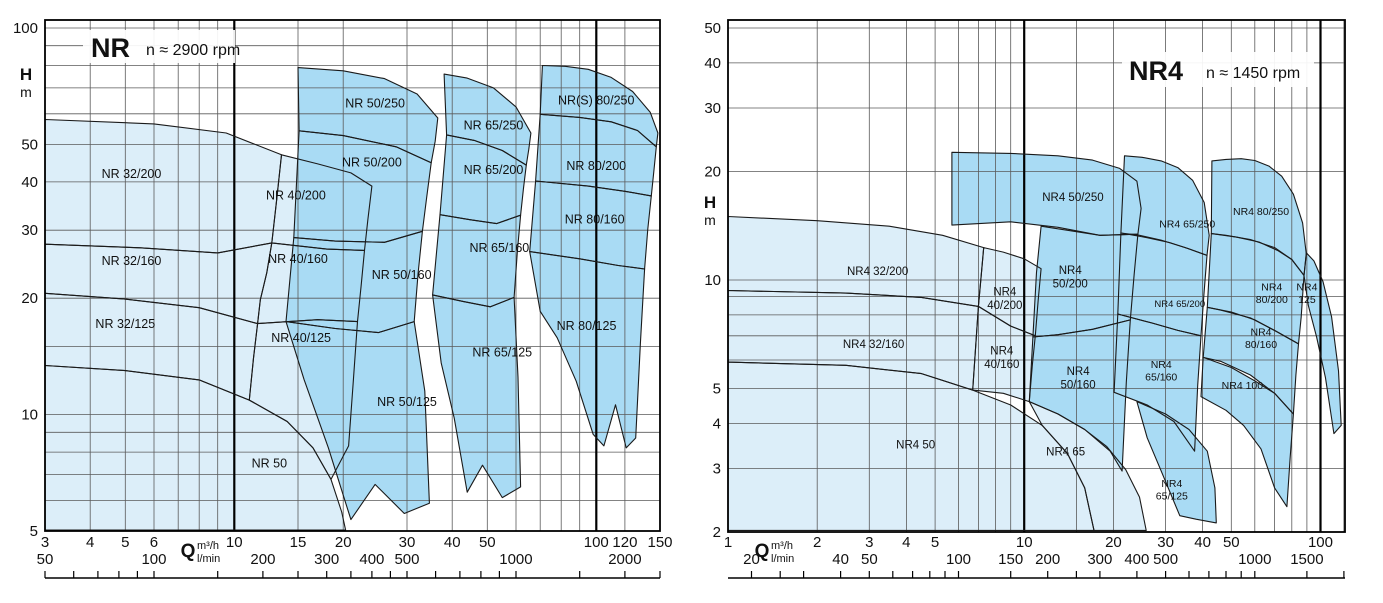 The height and width of the screenshot is (603, 1383). Describe the element at coordinates (624, 542) in the screenshot. I see `x-tick-m3h: 120` at that location.